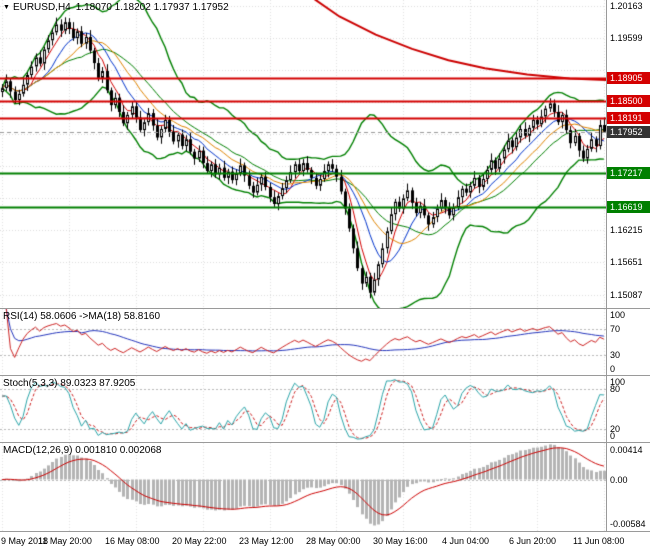 Image resolution: width=650 pixels, height=550 pixels. Describe the element at coordinates (628, 132) in the screenshot. I see `price-axis-label-current: 1.17952` at that location.